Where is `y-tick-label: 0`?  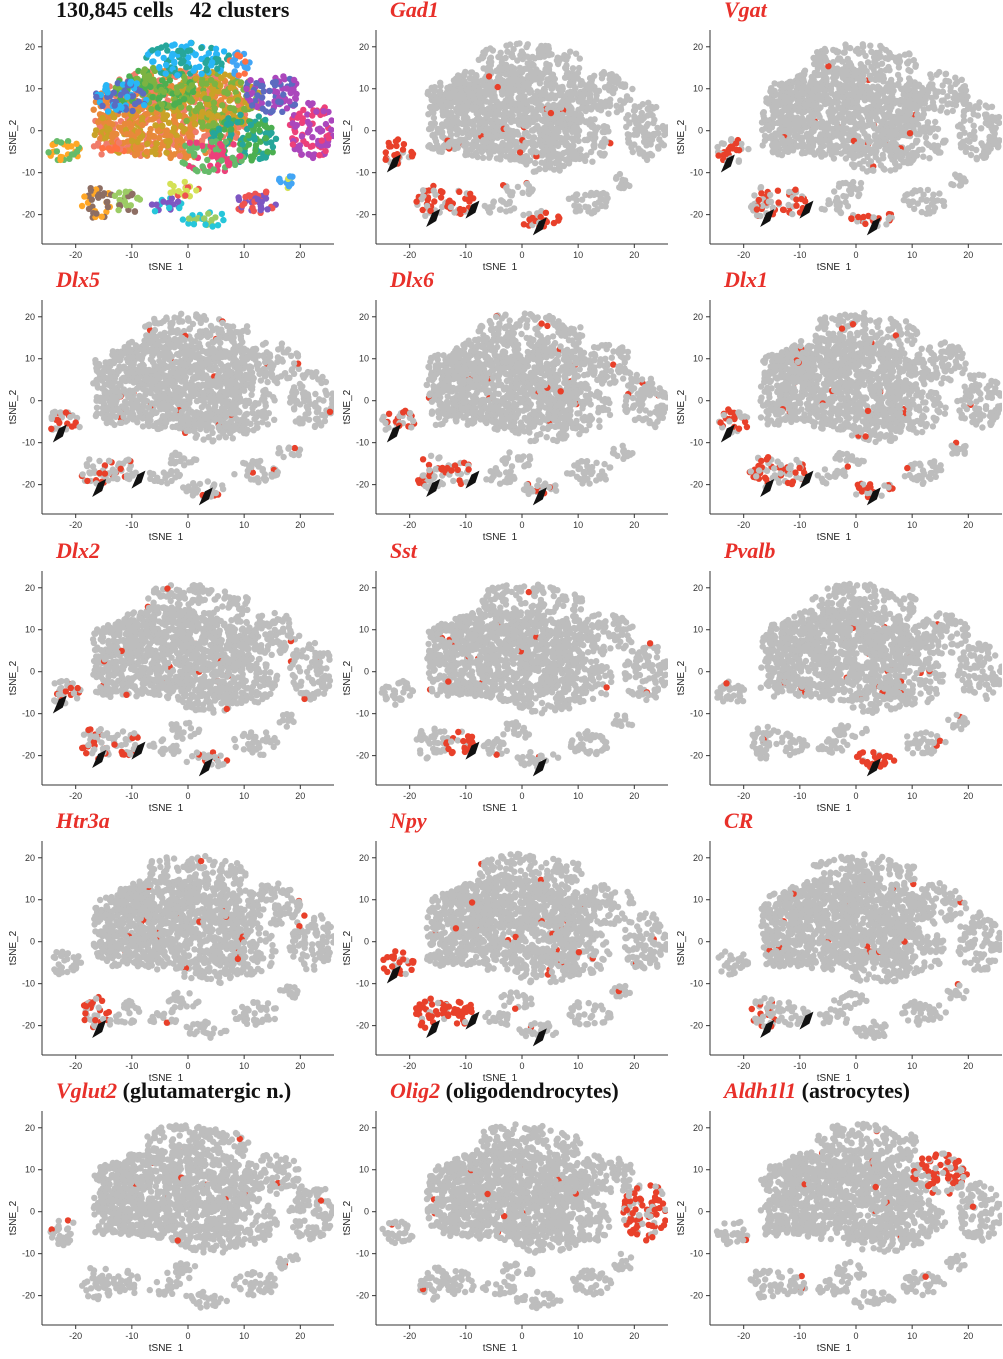 y-tick-label: 0 is located at coordinates (366, 131).